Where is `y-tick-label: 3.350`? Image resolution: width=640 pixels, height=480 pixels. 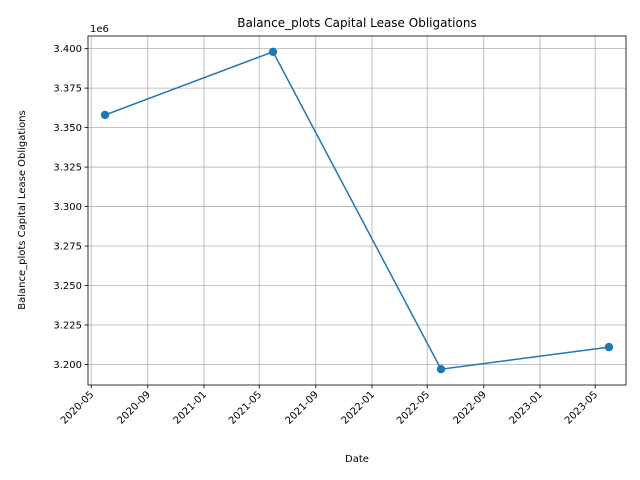
y-tick-label: 3.350 is located at coordinates (67, 128).